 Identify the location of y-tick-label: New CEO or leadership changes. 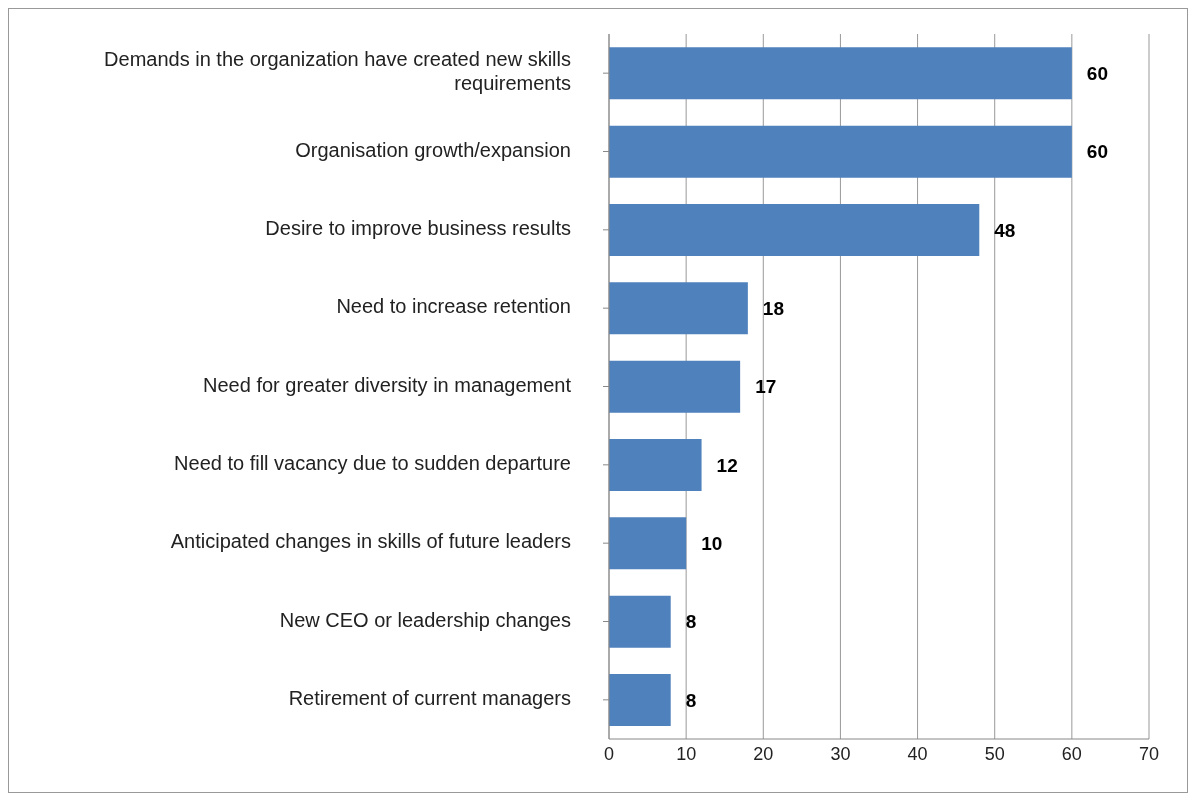
(425, 619).